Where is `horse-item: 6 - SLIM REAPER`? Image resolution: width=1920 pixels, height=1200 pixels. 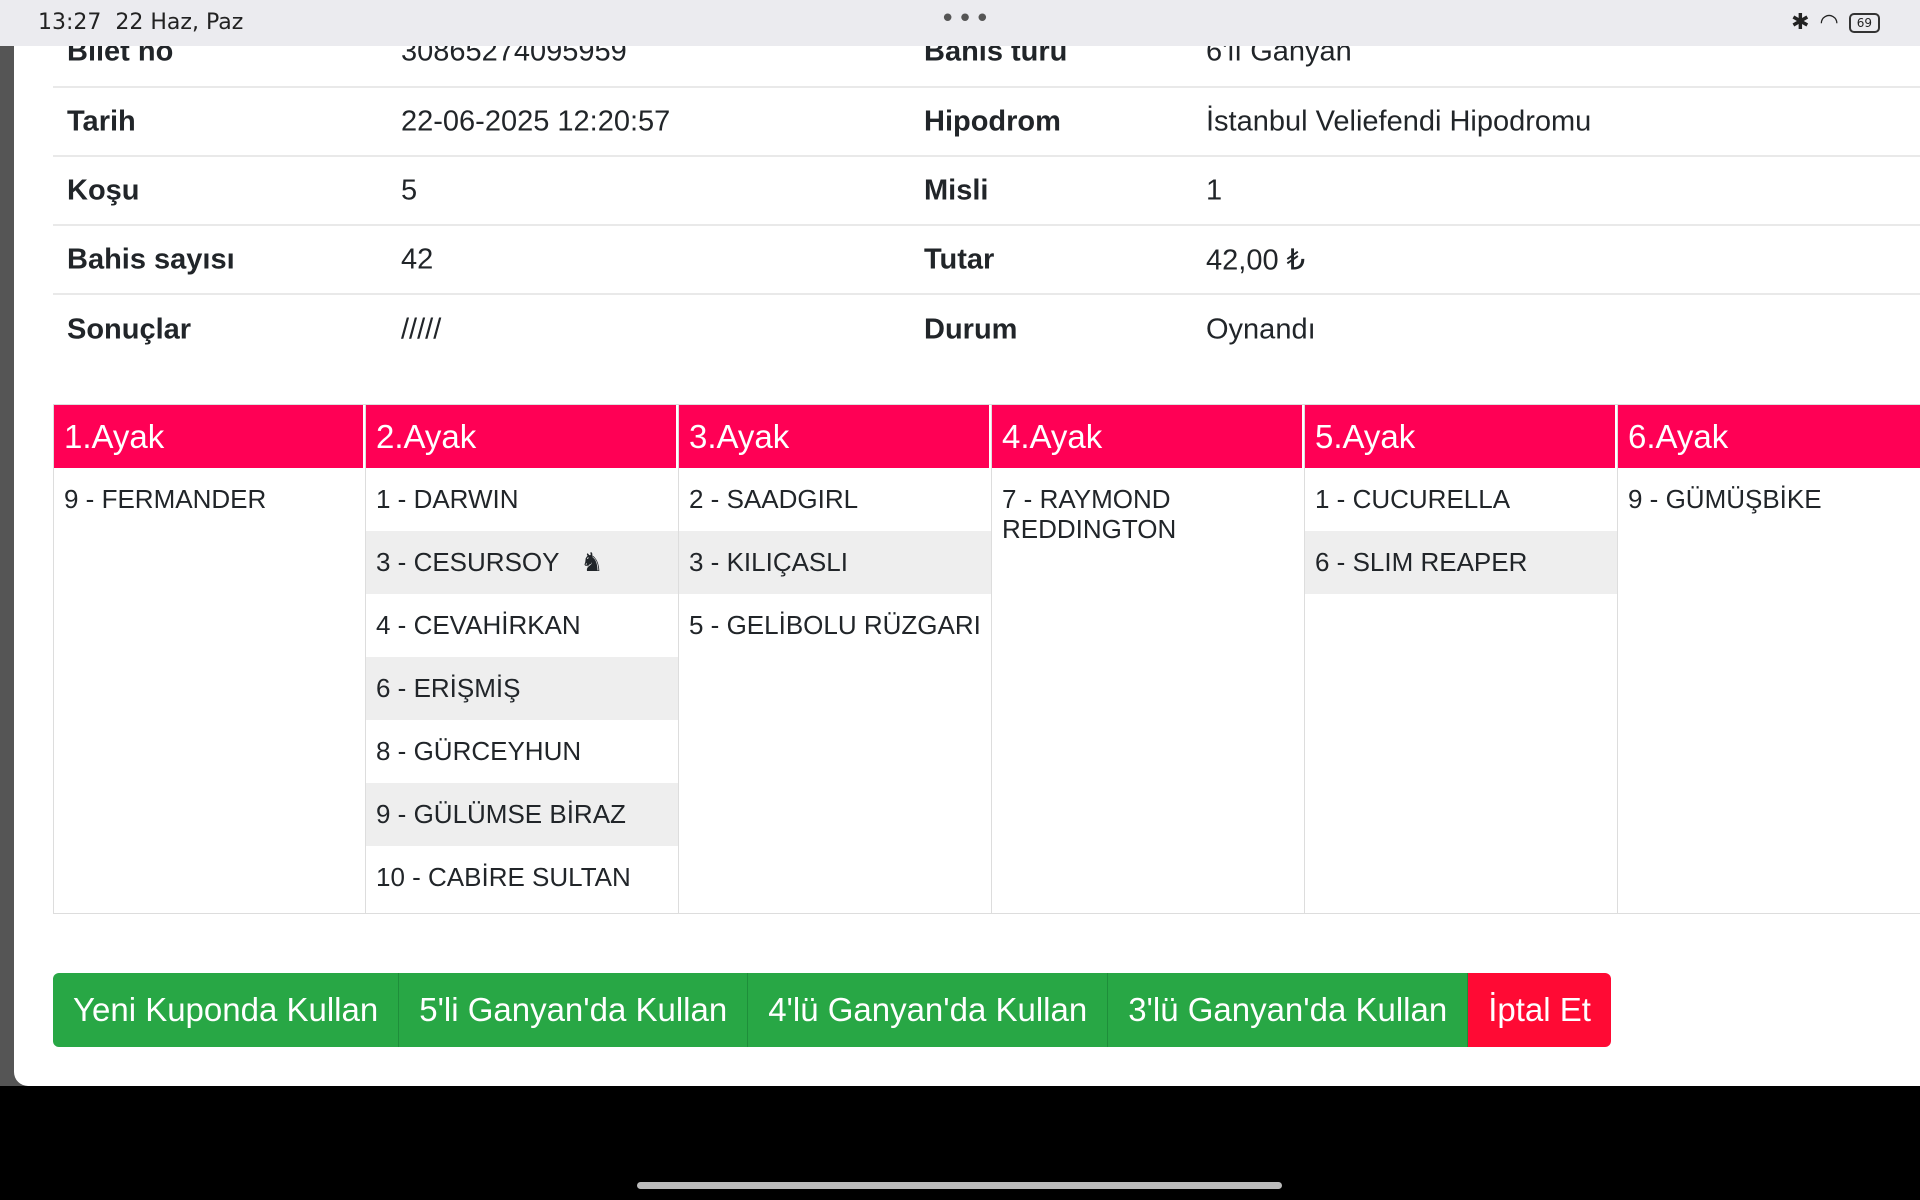
horse-item: 6 - SLIM REAPER is located at coordinates (1461, 562).